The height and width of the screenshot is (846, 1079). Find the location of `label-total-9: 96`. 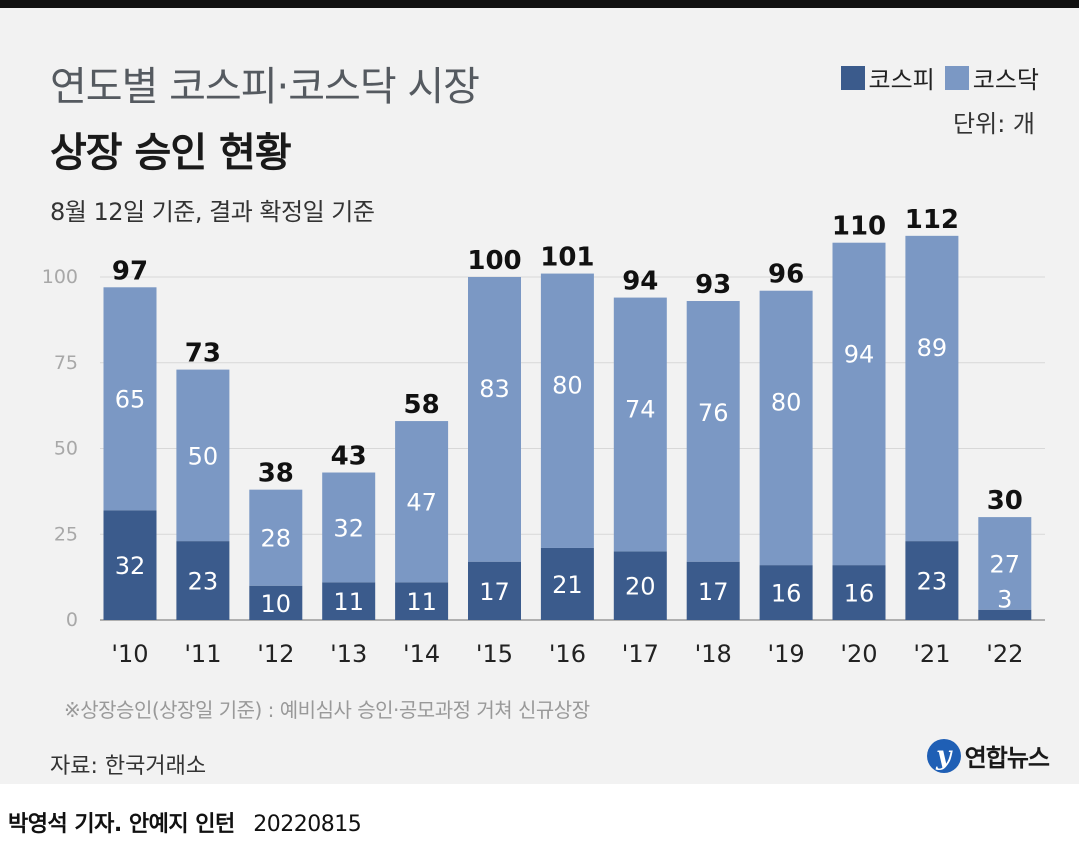

label-total-9: 96 is located at coordinates (786, 275).